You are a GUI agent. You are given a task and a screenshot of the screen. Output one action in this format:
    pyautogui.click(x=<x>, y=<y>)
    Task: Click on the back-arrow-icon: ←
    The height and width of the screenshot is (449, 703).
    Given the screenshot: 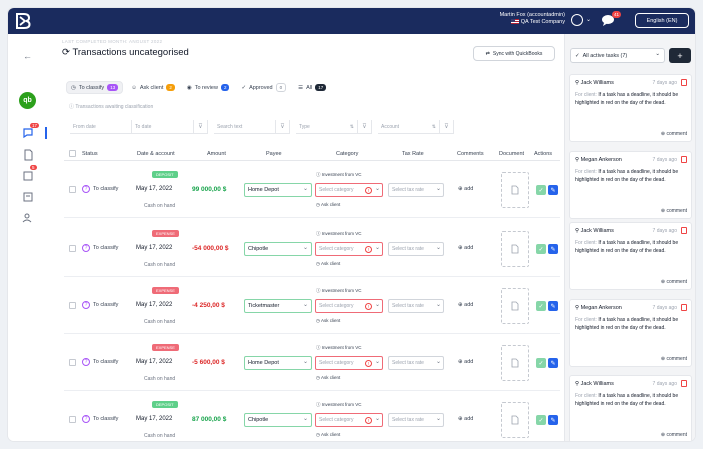 What is the action you would take?
    pyautogui.click(x=27, y=56)
    